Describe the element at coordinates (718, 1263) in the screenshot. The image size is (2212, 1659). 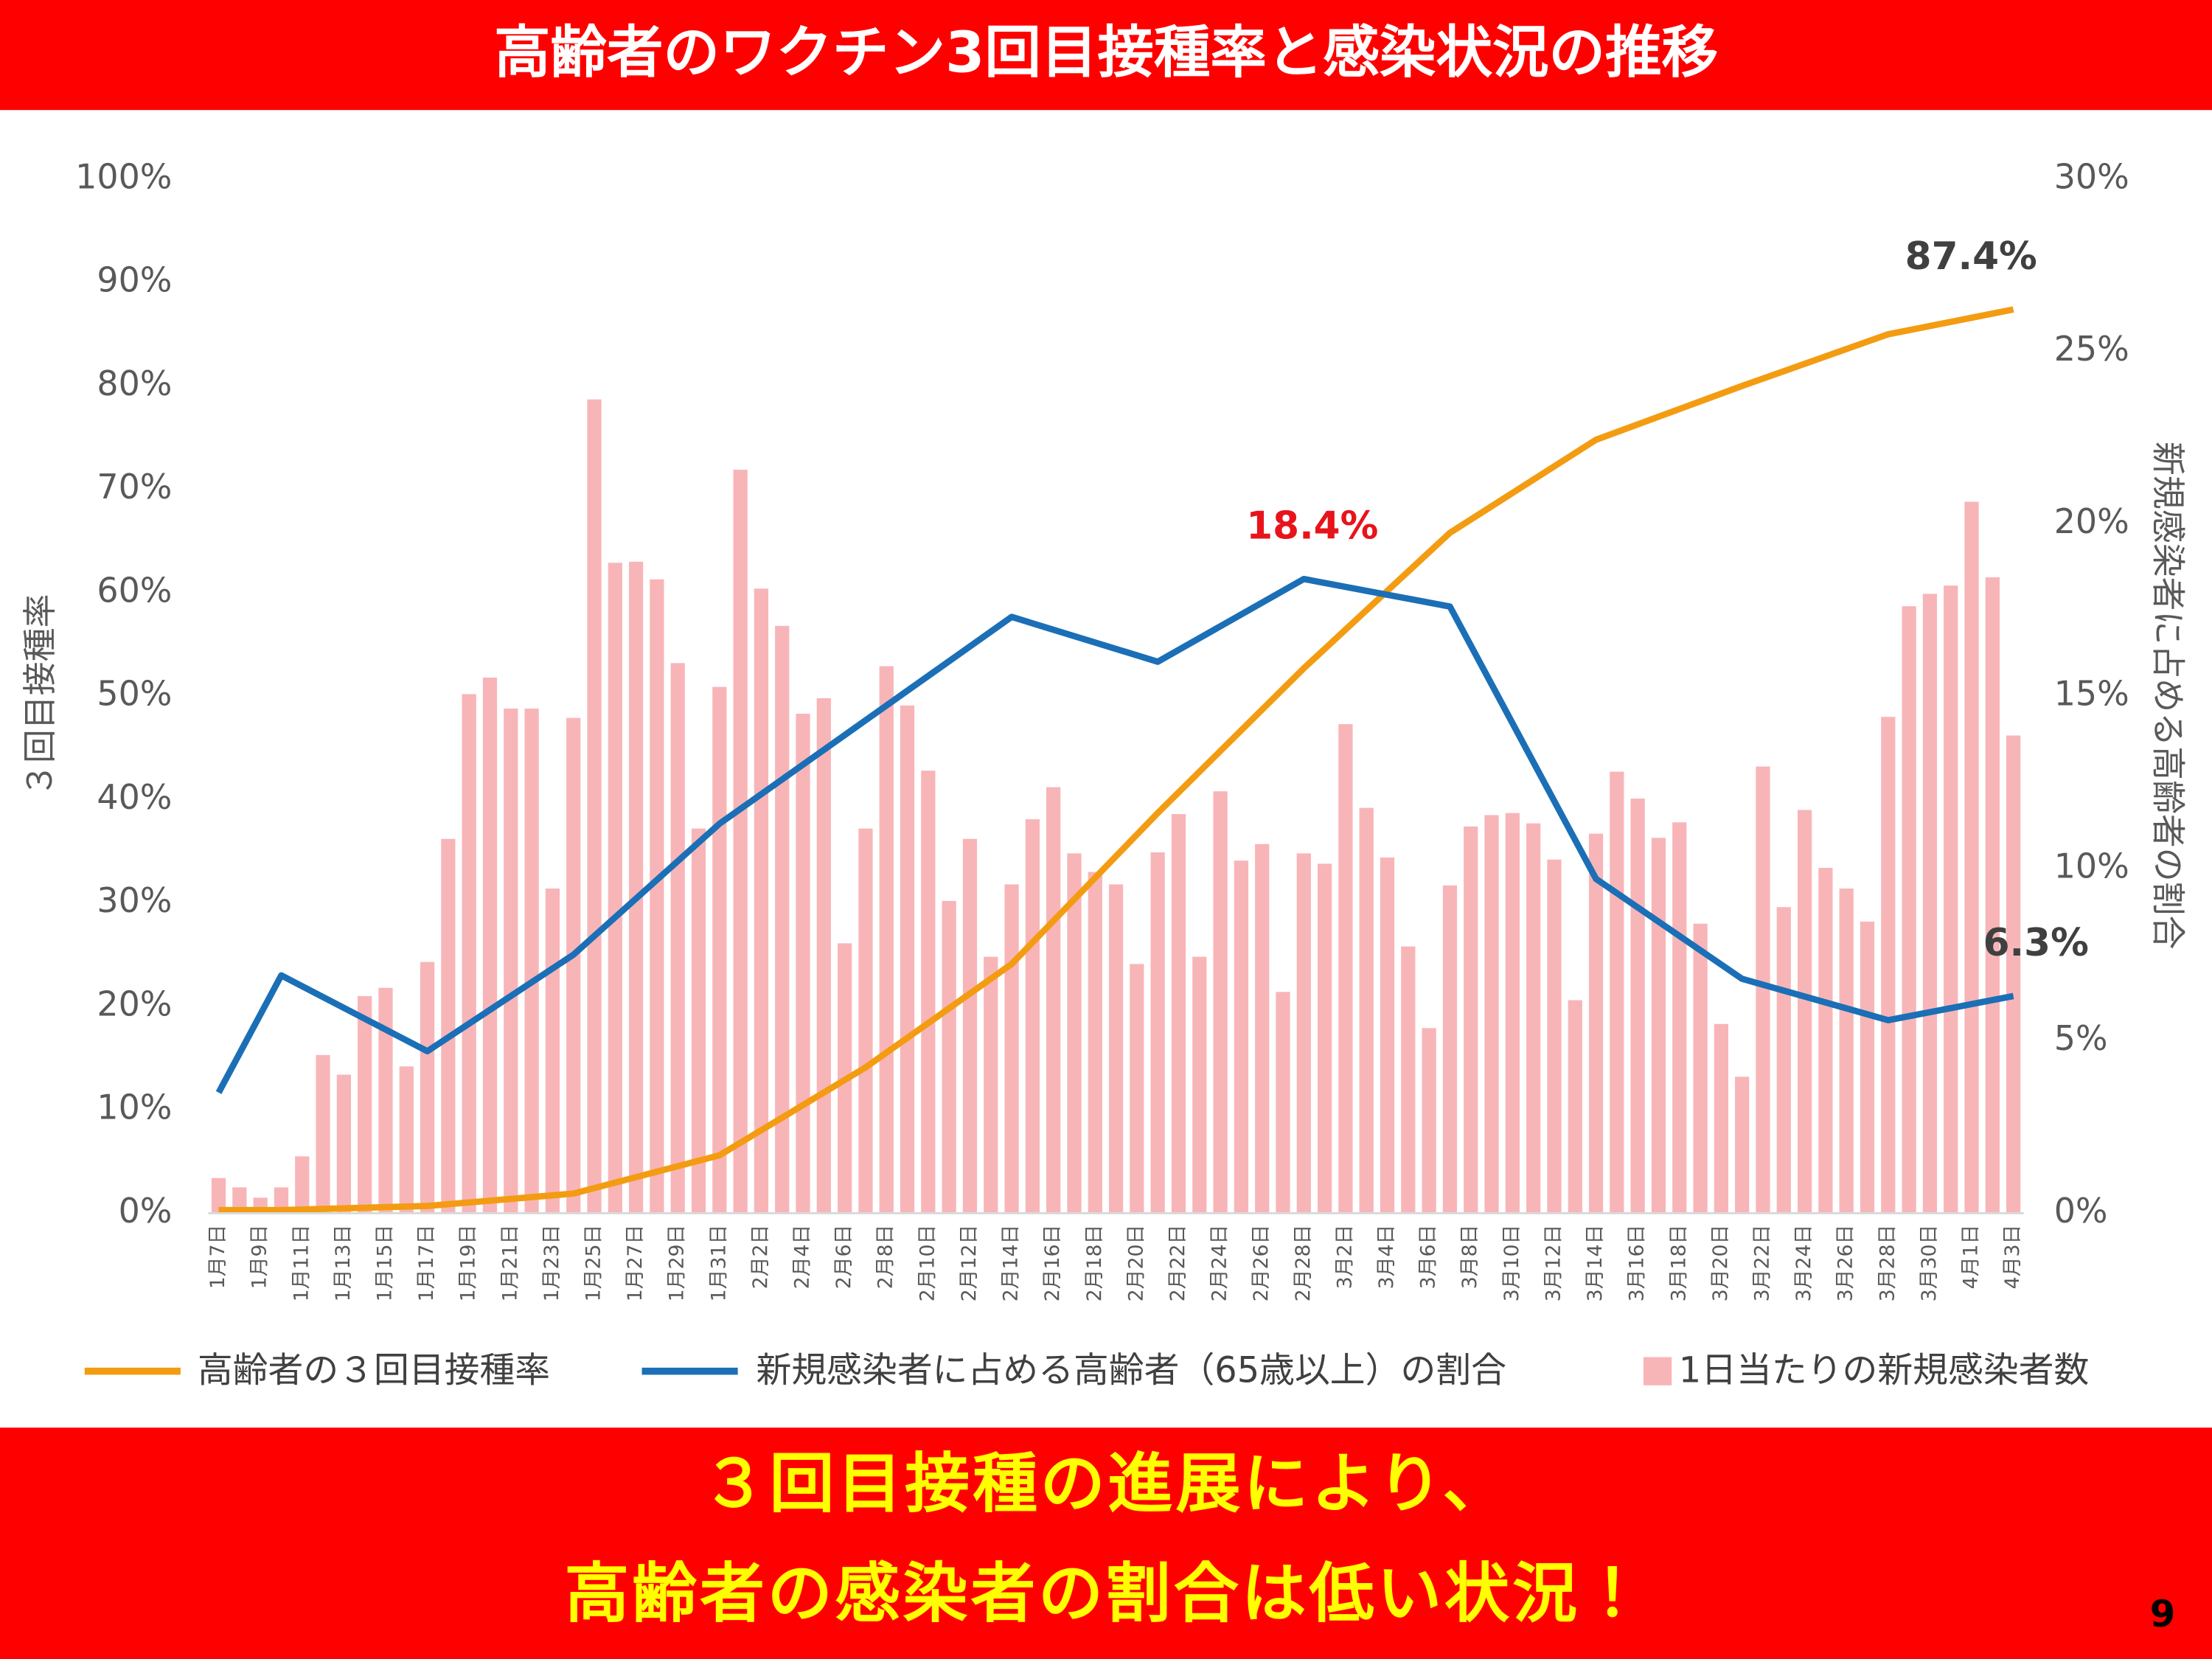
I see `x-tick-label: 1月31日` at that location.